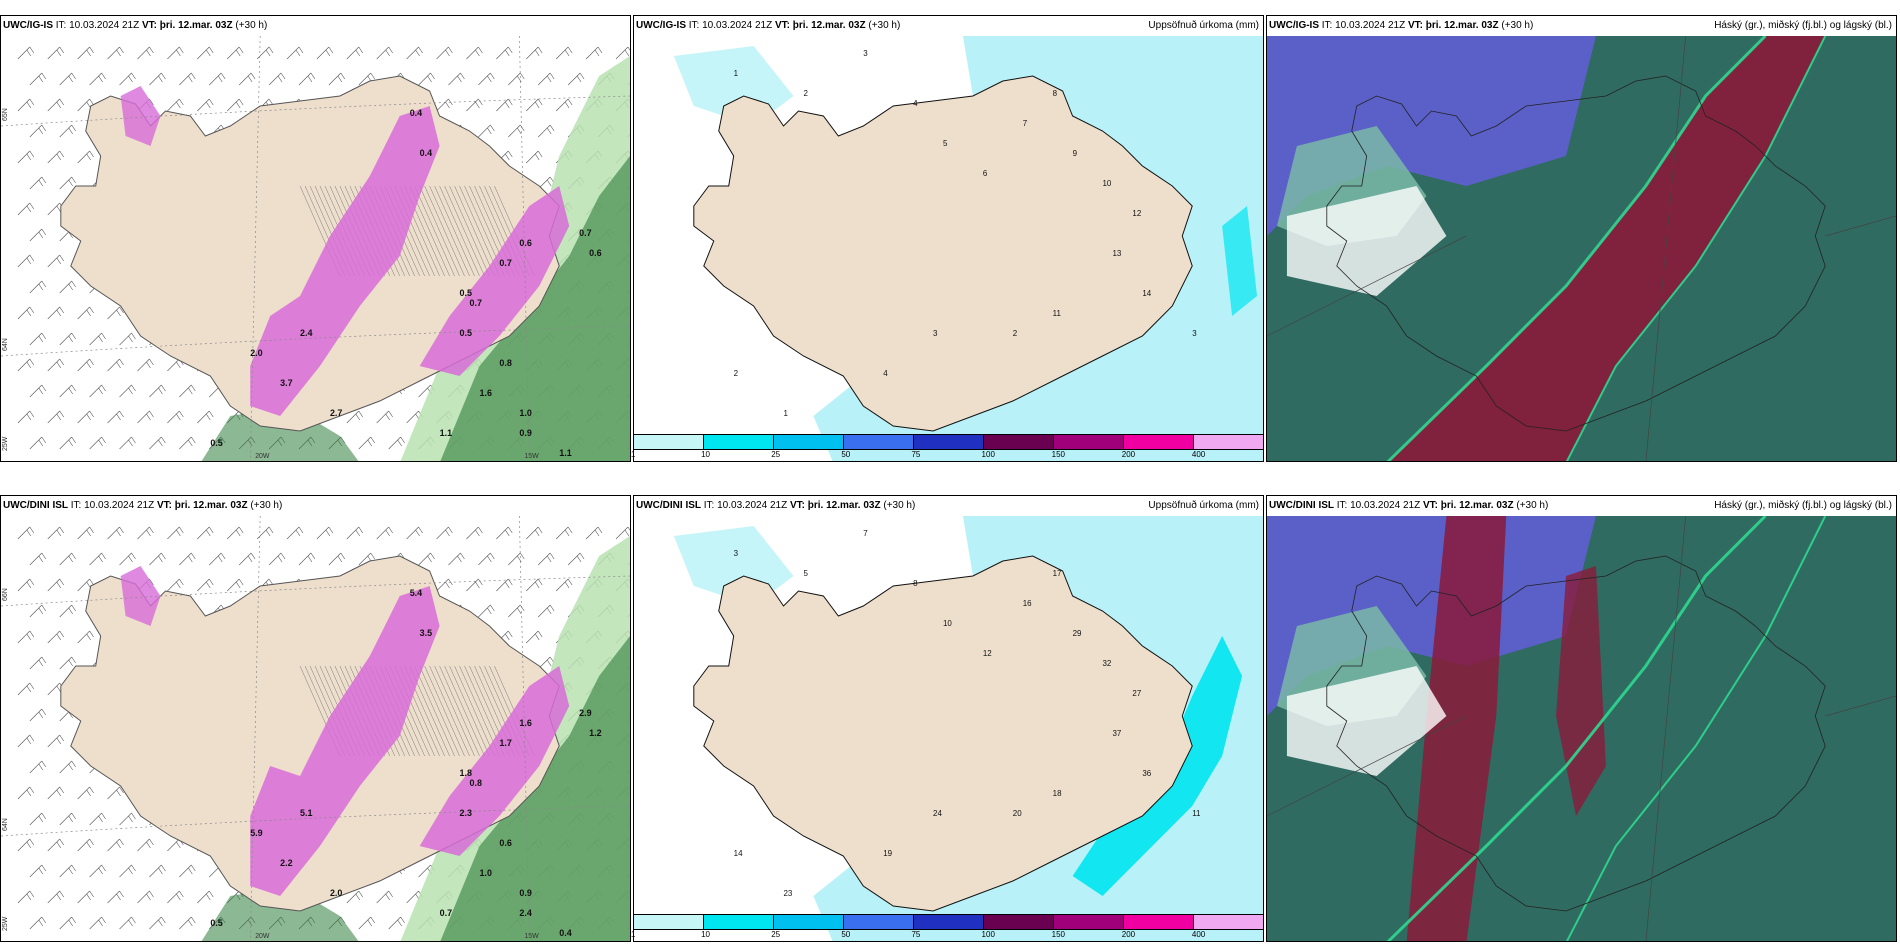 Image resolution: width=1900 pixels, height=950 pixels. I want to click on colorbar-label: 25, so click(776, 454).